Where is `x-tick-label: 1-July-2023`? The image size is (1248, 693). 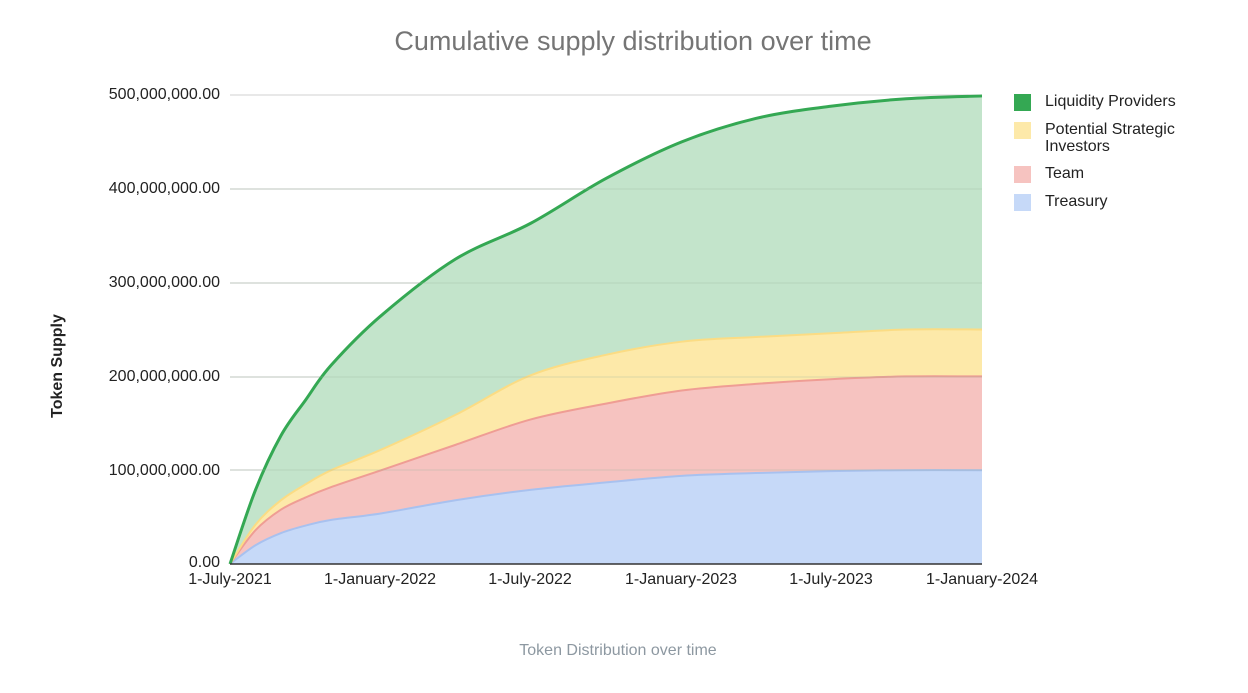 x-tick-label: 1-July-2023 is located at coordinates (831, 579).